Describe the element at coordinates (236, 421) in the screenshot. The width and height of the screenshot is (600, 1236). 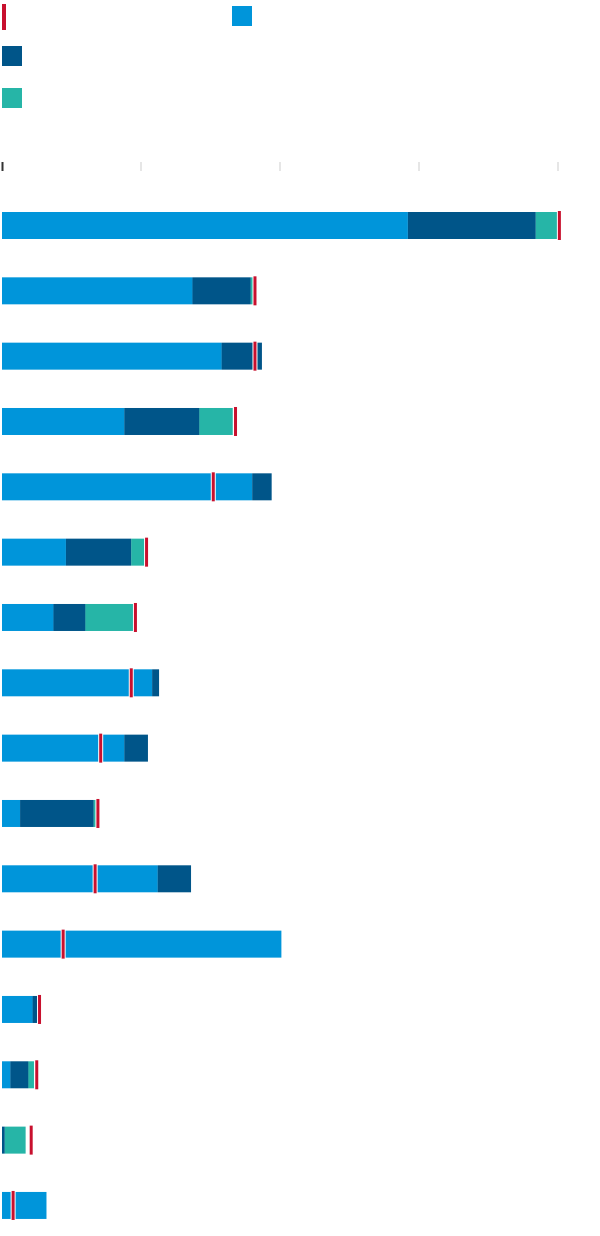
I see `marker-row4` at that location.